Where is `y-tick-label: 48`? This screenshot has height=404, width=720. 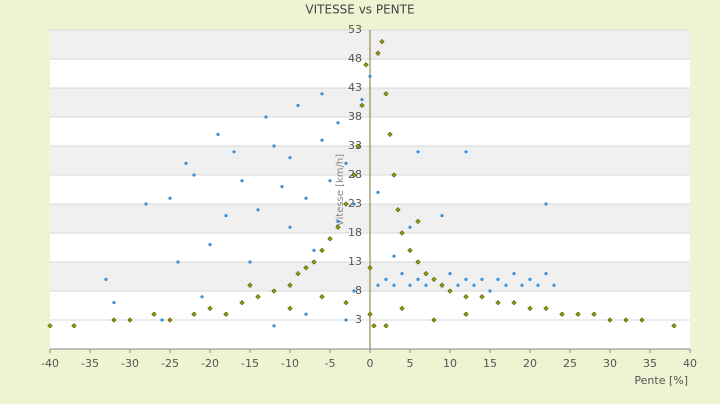
y-tick-label: 48 is located at coordinates (355, 58).